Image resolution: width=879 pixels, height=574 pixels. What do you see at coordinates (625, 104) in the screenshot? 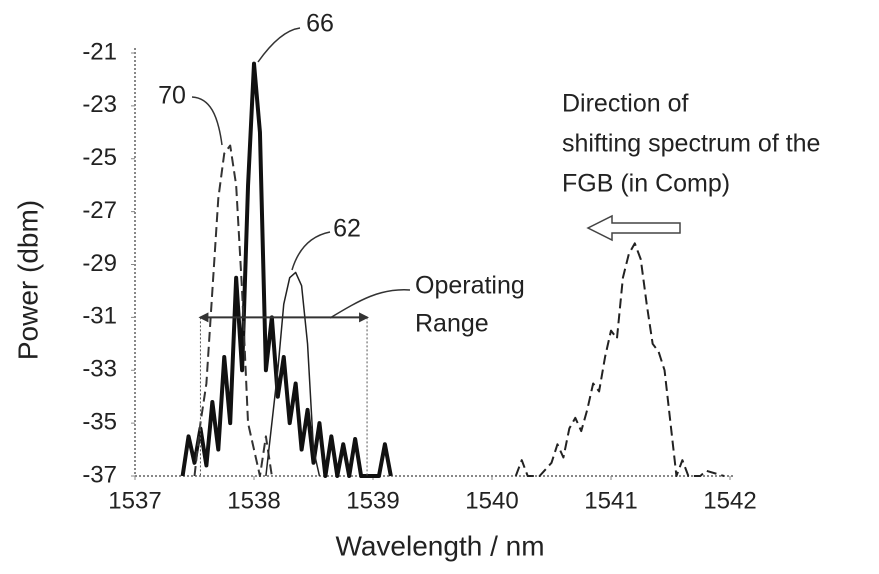
I see `annotation: Direction of` at bounding box center [625, 104].